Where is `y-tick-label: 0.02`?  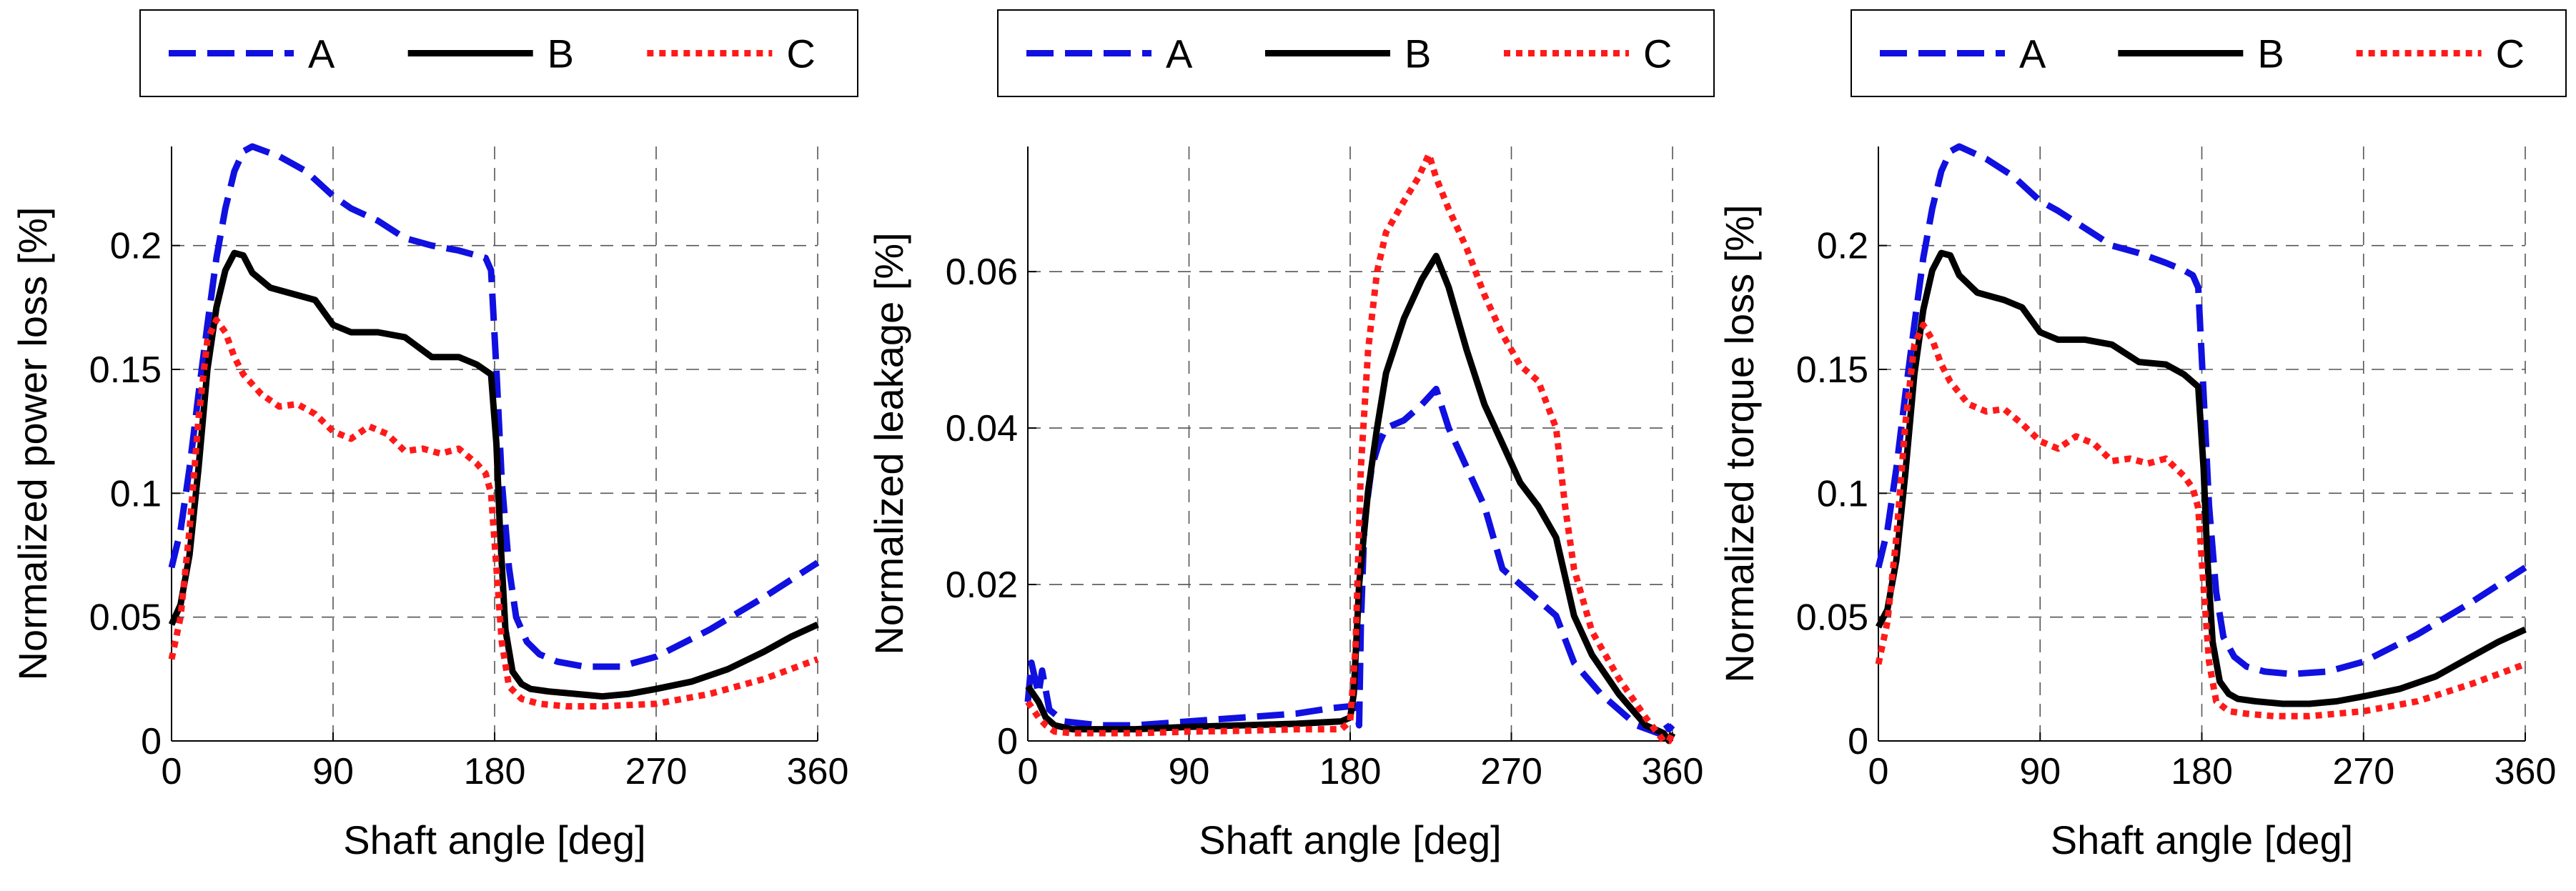 y-tick-label: 0.02 is located at coordinates (982, 585).